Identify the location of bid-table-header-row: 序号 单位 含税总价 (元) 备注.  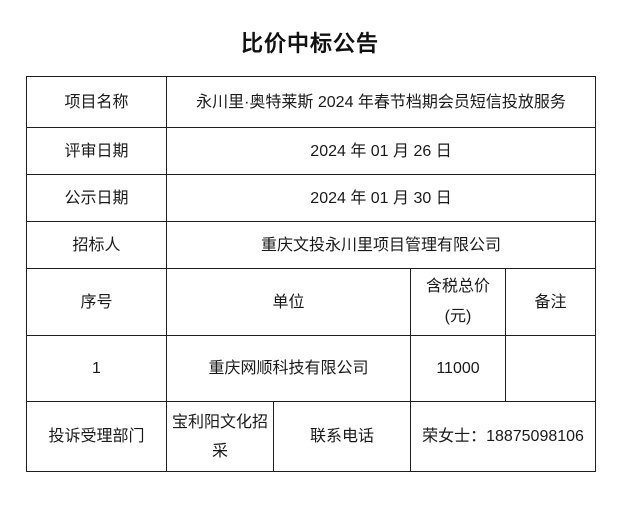
(311, 302).